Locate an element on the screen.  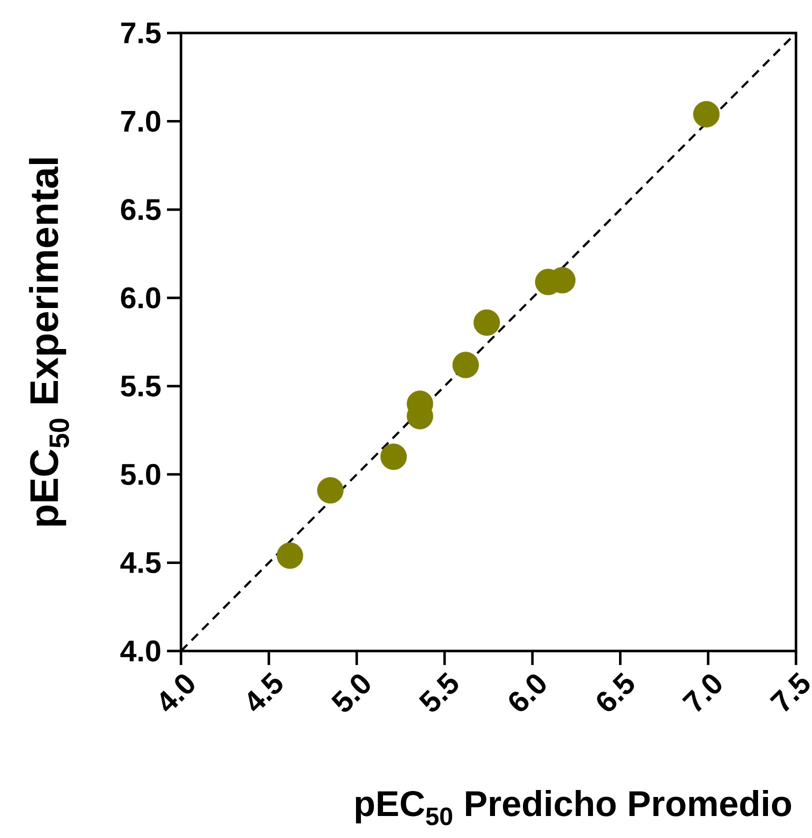
x-tick-label: 5.0 is located at coordinates (350, 693).